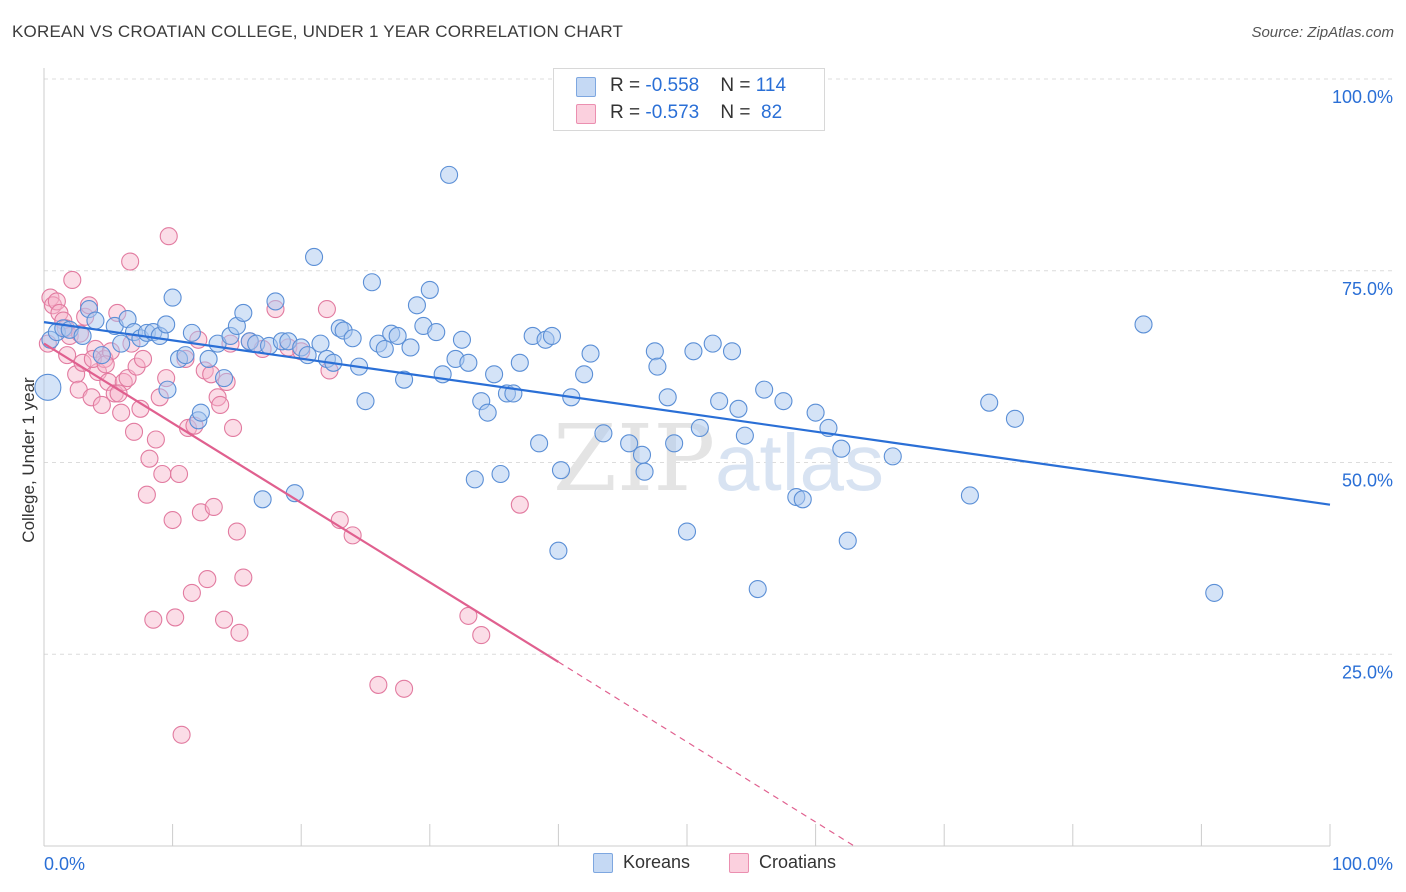 Image resolution: width=1406 pixels, height=892 pixels. I want to click on y-axis-label: College, Under 1 year, so click(28, 460).